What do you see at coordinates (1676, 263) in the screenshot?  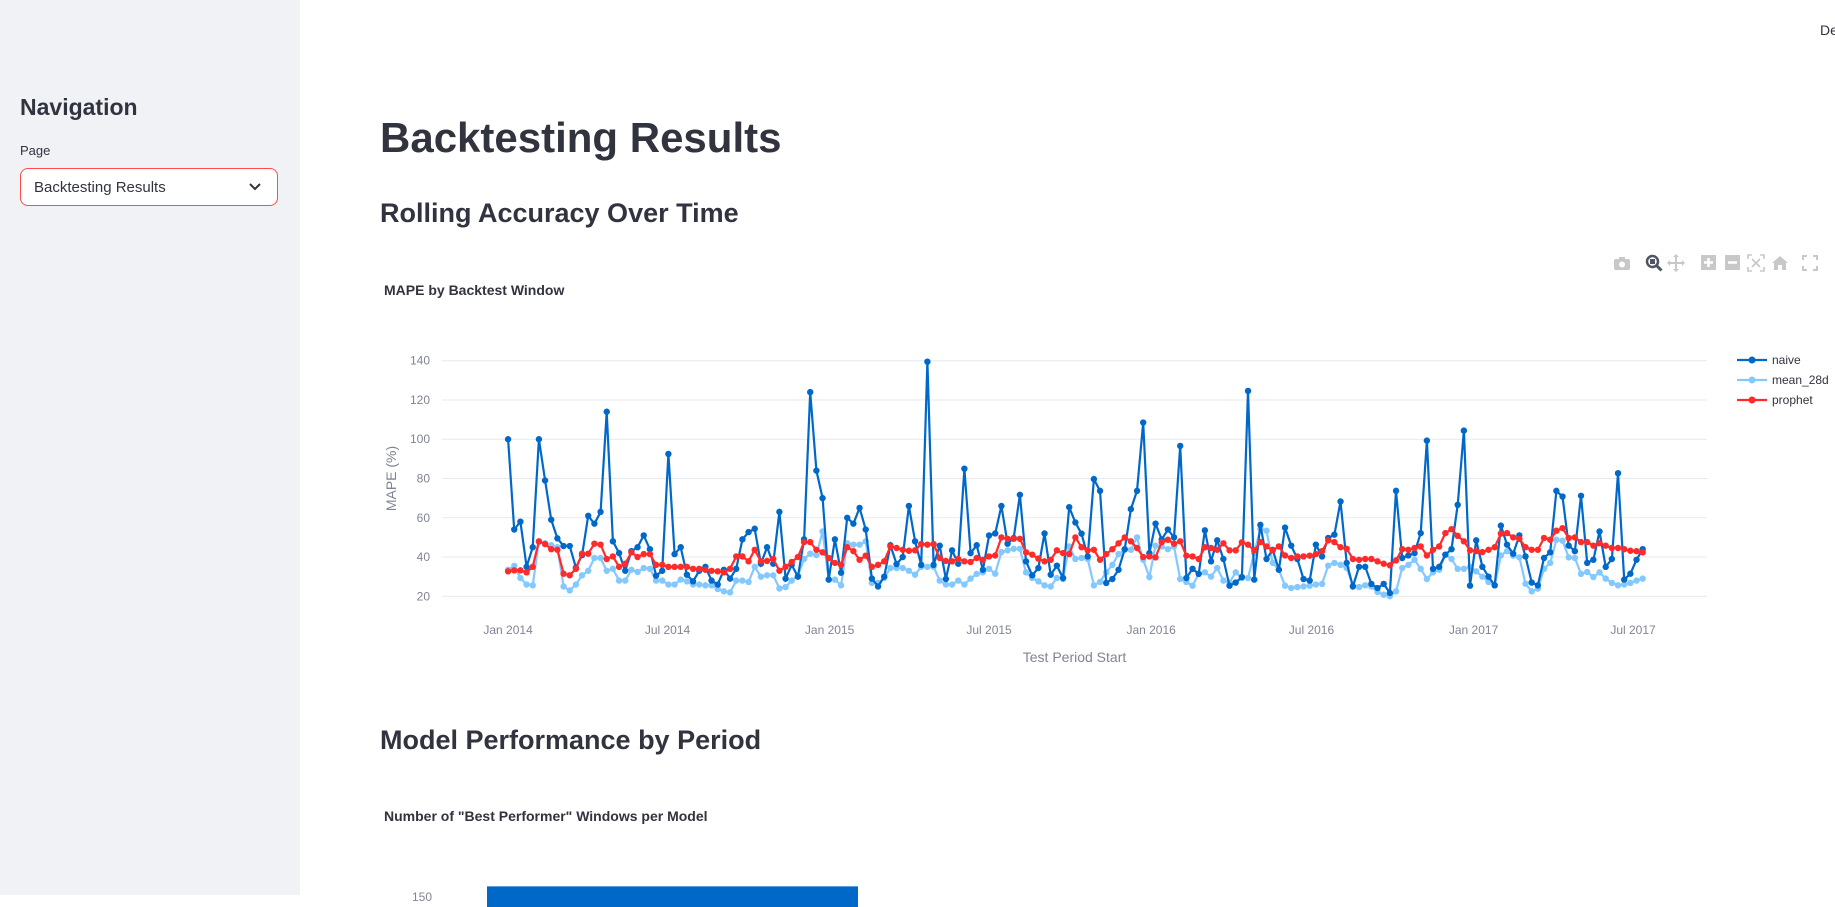 I see `pan-icon` at bounding box center [1676, 263].